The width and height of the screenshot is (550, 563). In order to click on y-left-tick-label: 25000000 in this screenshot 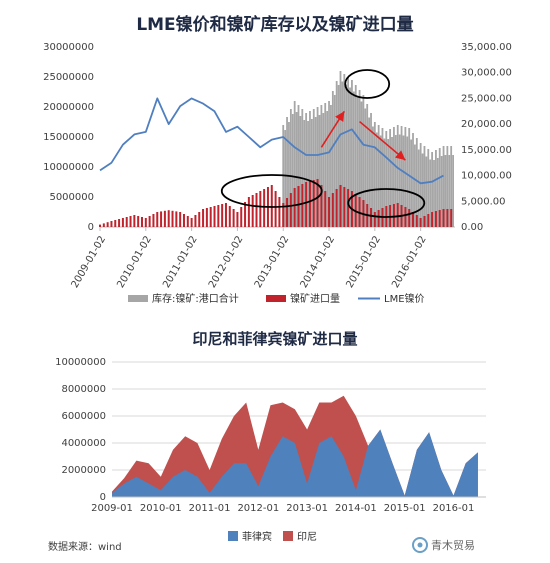, I will do `click(68, 77)`.